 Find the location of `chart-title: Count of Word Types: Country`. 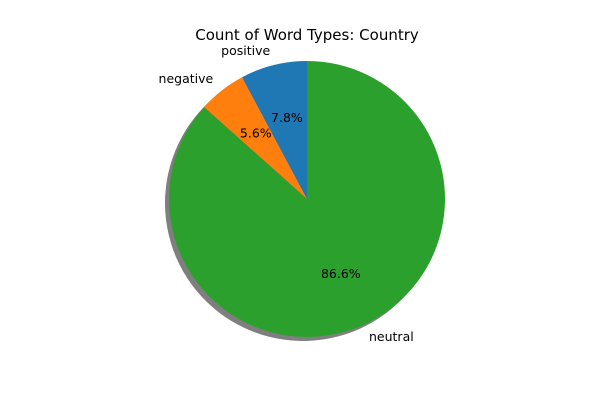

chart-title: Count of Word Types: Country is located at coordinates (307, 35).